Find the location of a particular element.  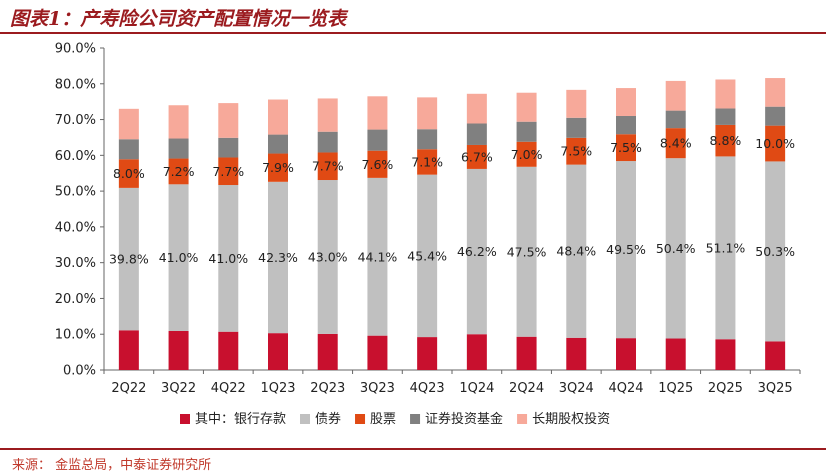

y-tick-label: 40.0% is located at coordinates (75, 227).